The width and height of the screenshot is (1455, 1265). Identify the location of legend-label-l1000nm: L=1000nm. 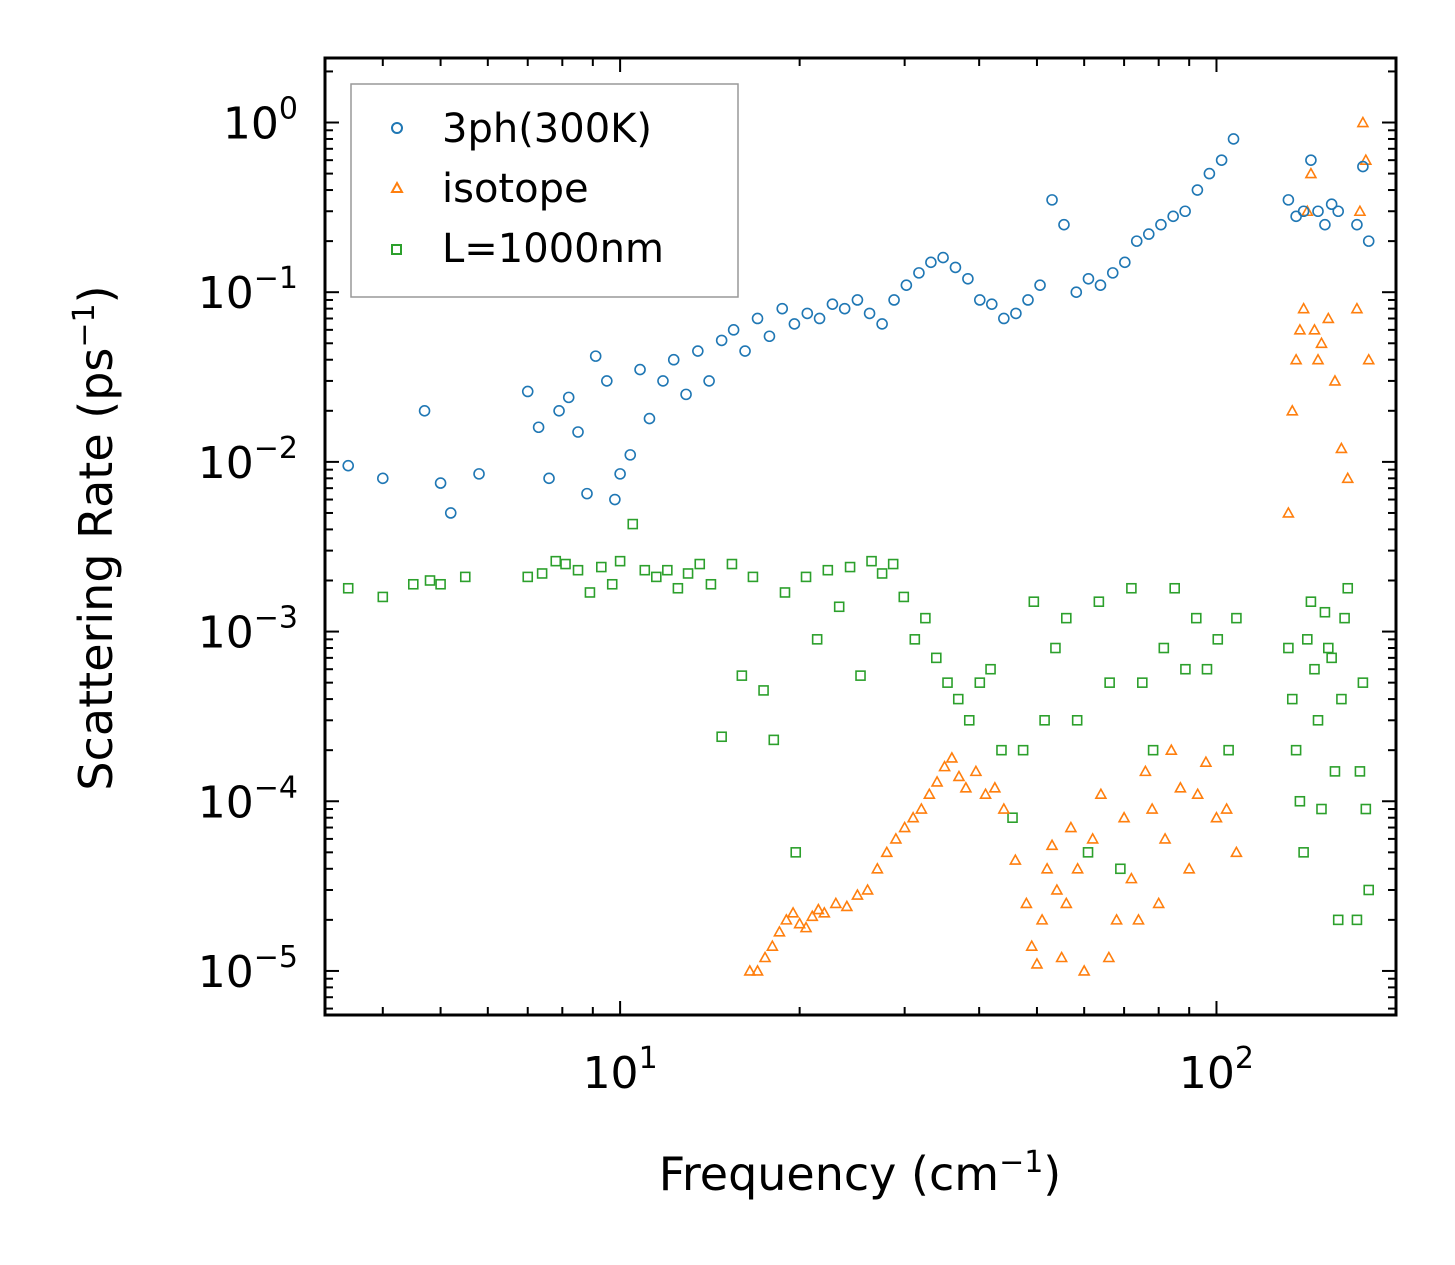
(553, 249).